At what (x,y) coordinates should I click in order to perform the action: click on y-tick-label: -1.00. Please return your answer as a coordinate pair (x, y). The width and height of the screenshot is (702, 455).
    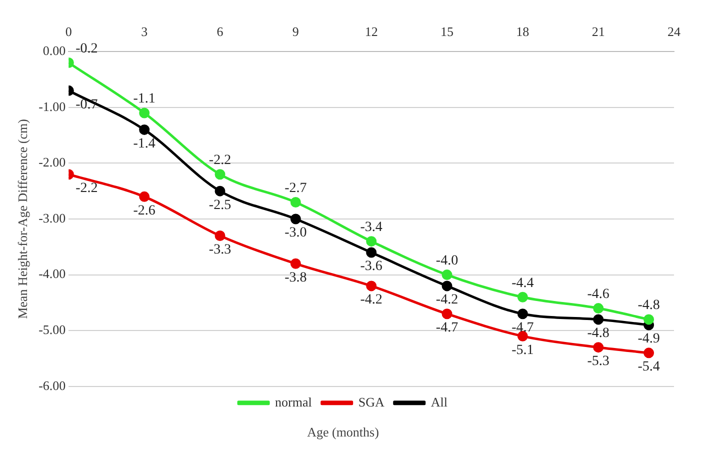
    Looking at the image, I should click on (52, 106).